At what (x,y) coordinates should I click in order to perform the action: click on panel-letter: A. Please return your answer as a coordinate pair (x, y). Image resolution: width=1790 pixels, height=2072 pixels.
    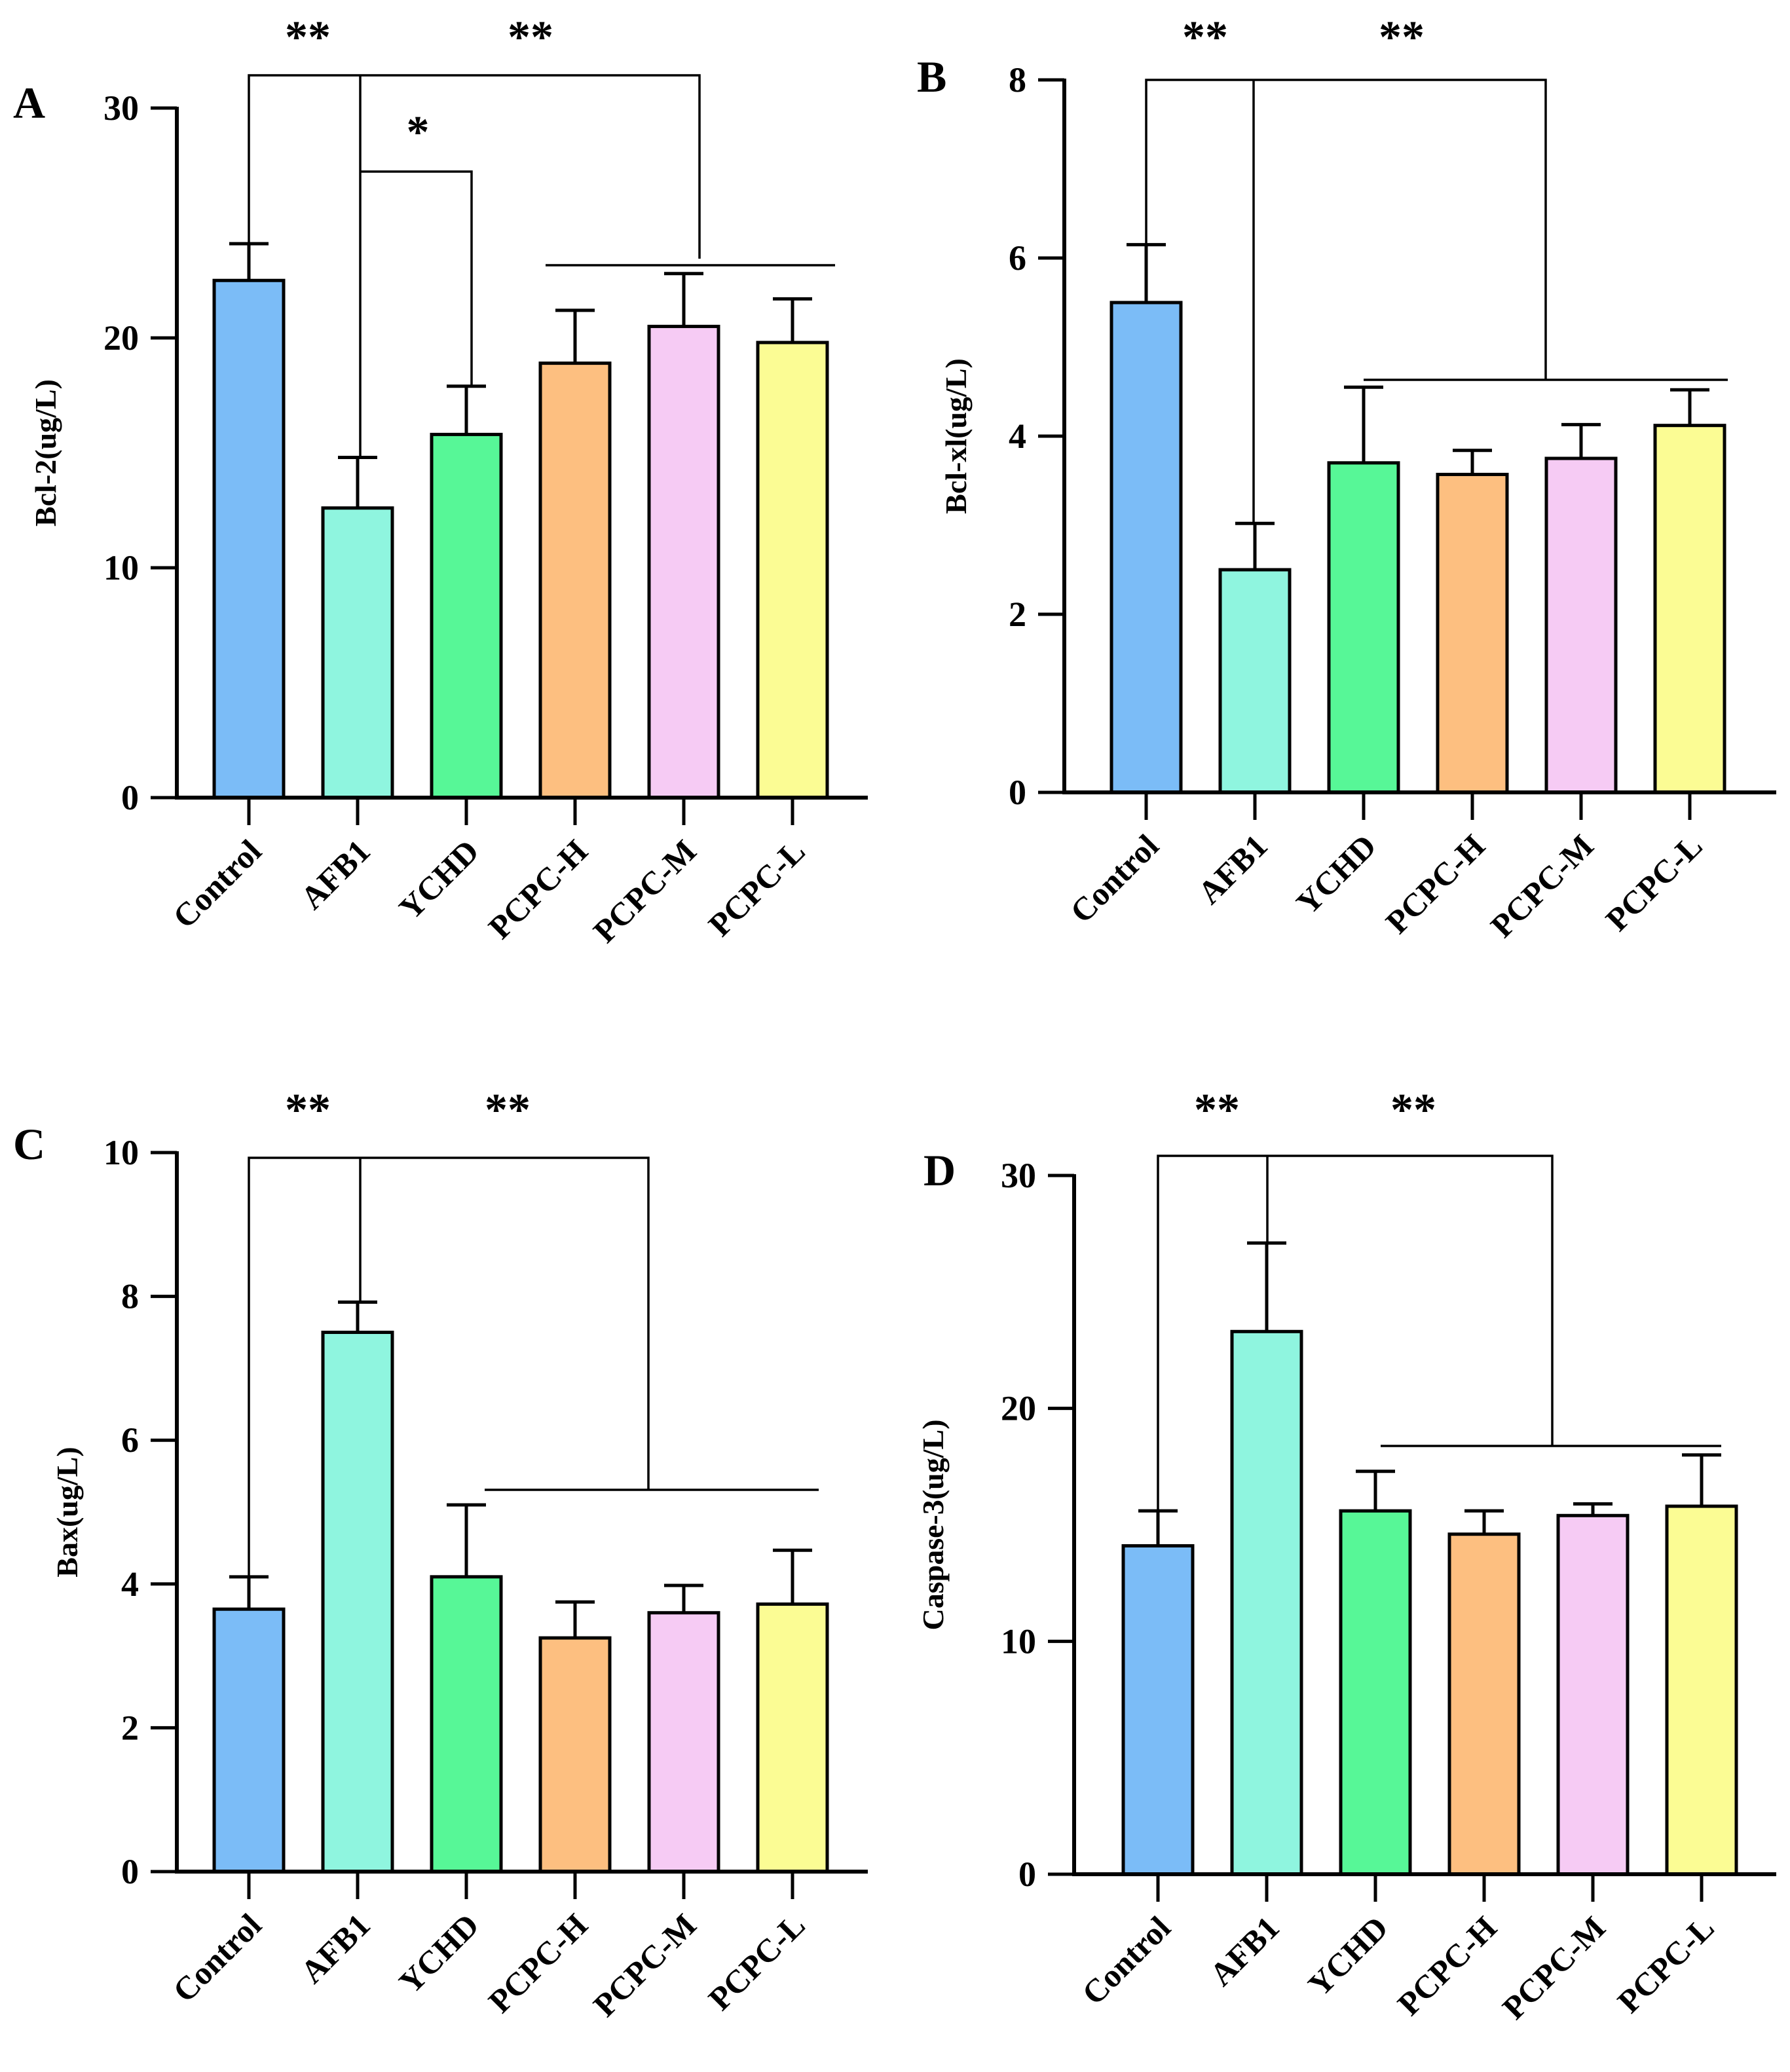
    Looking at the image, I should click on (29, 103).